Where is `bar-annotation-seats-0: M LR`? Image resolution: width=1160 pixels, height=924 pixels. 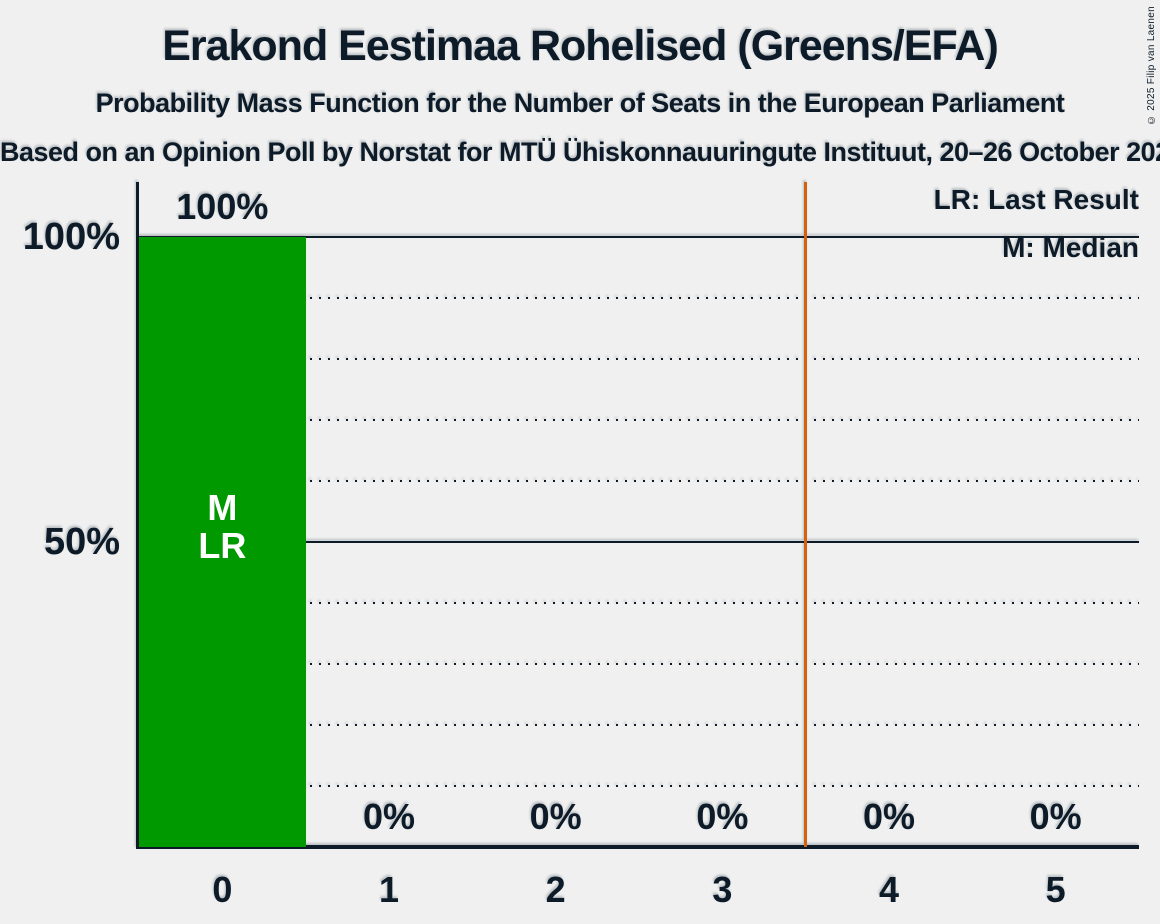
bar-annotation-seats-0: M LR is located at coordinates (222, 527).